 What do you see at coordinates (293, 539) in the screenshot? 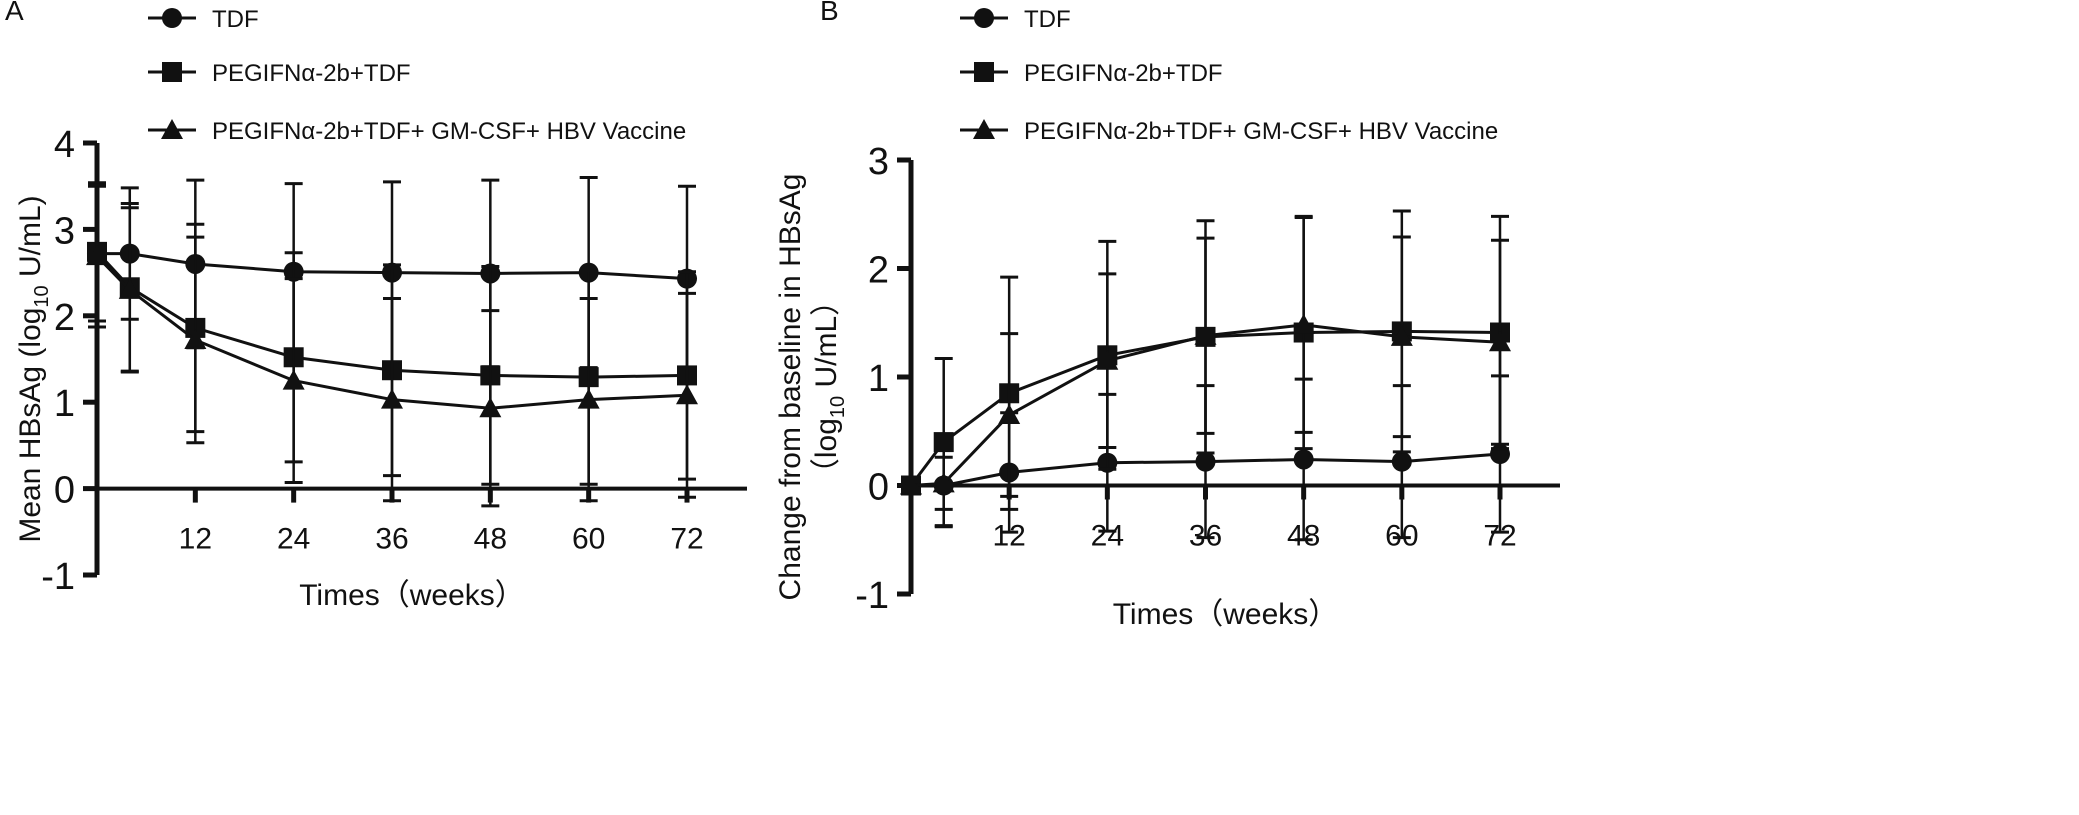
I see `x-tick-label: 24` at bounding box center [293, 539].